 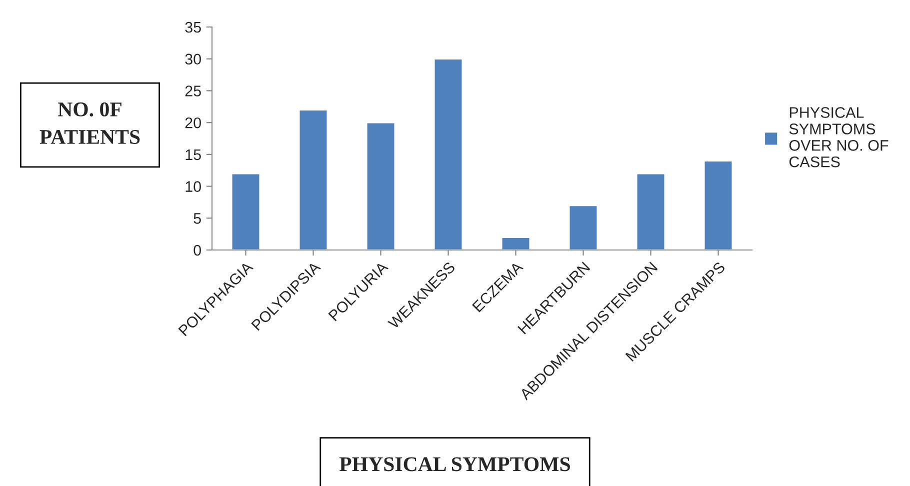 I want to click on y-tick-label: 5, so click(x=197, y=218).